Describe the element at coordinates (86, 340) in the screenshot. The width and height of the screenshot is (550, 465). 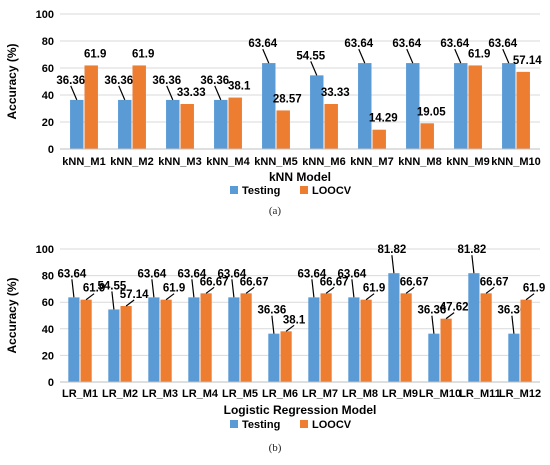
I see `bar-loocv-lr_m1` at that location.